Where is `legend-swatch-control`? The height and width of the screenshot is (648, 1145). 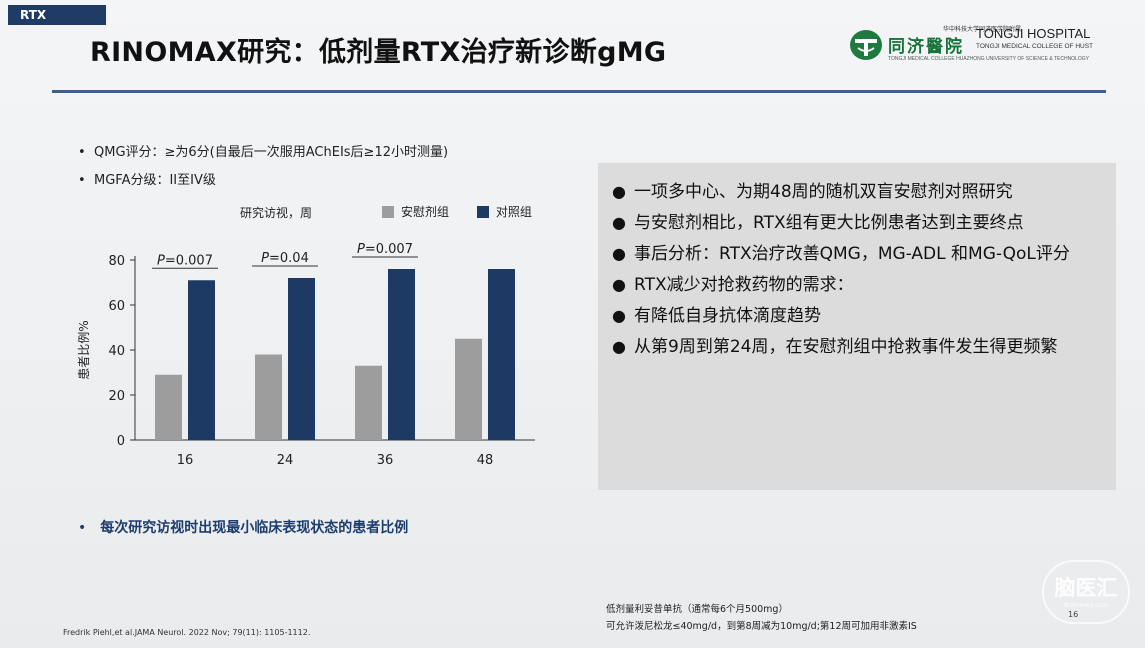 legend-swatch-control is located at coordinates (482, 212).